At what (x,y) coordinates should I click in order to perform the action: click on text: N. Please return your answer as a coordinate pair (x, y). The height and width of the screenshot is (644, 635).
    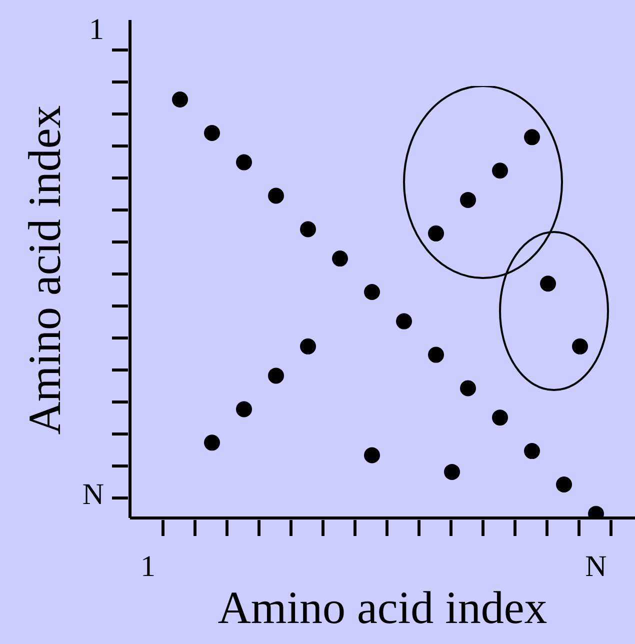
    Looking at the image, I should click on (92, 495).